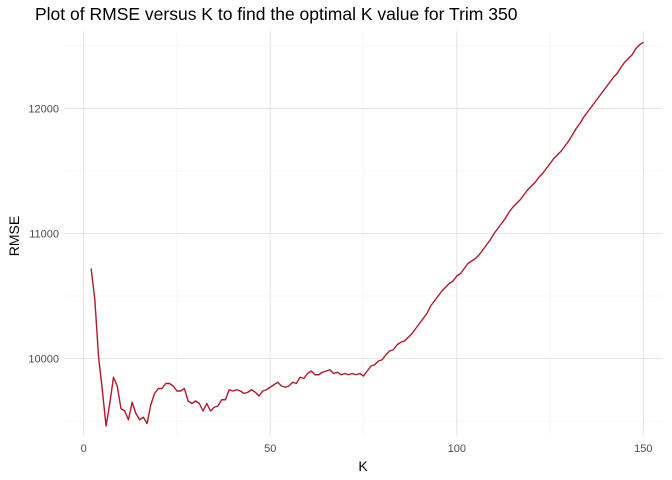  I want to click on x-tick-label: 100, so click(457, 449).